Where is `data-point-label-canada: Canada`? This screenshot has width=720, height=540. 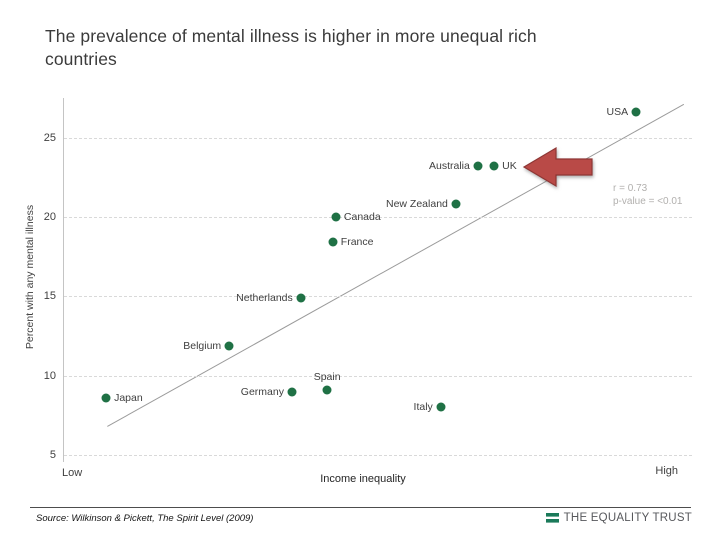 data-point-label-canada: Canada is located at coordinates (362, 217).